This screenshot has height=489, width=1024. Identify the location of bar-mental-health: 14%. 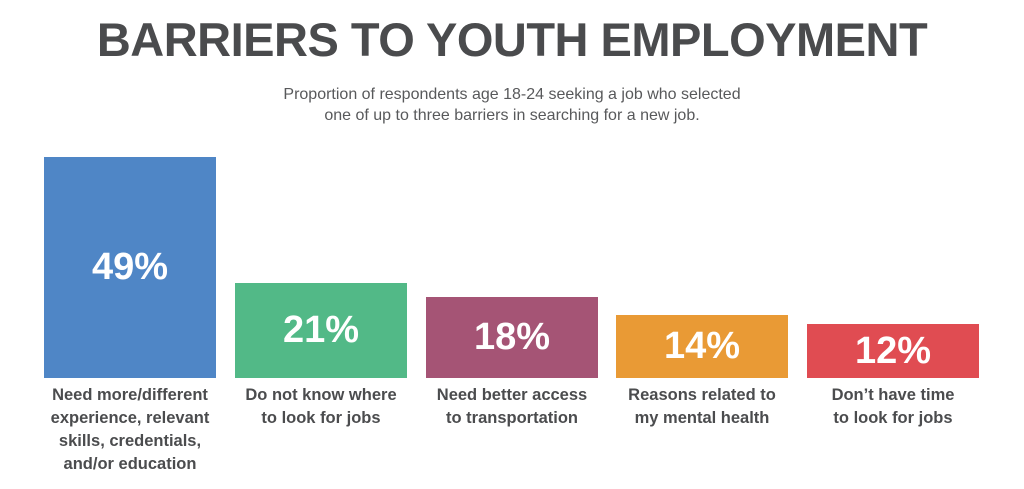
(702, 346).